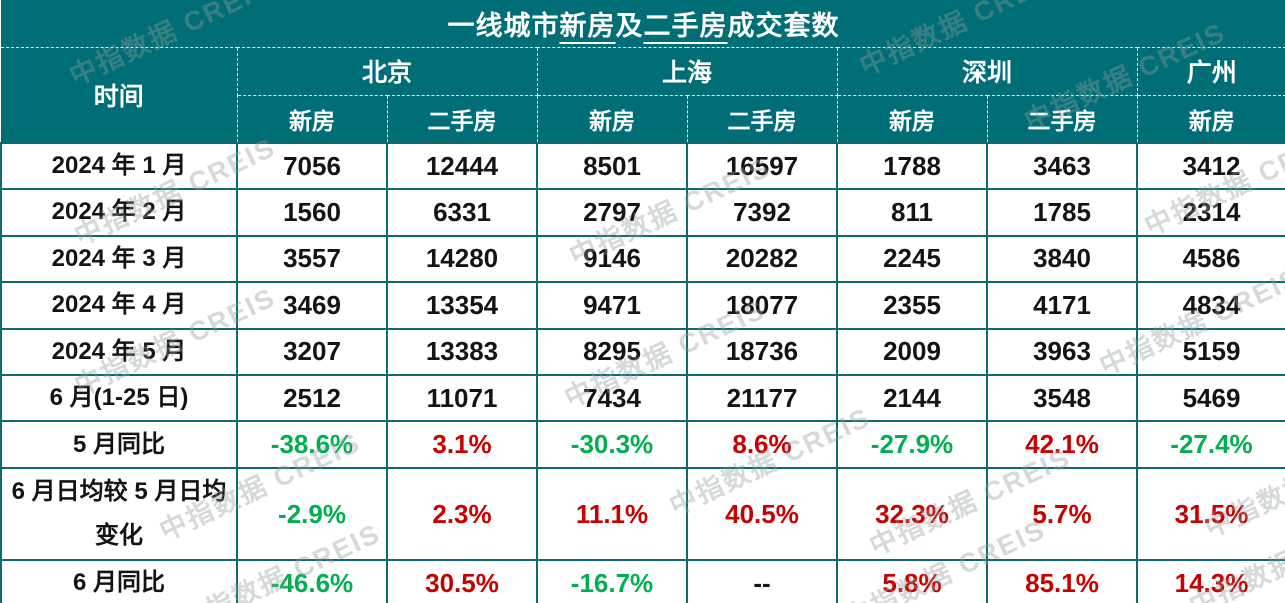 The height and width of the screenshot is (603, 1285). I want to click on row-label: 2024 年 5 月, so click(119, 351).